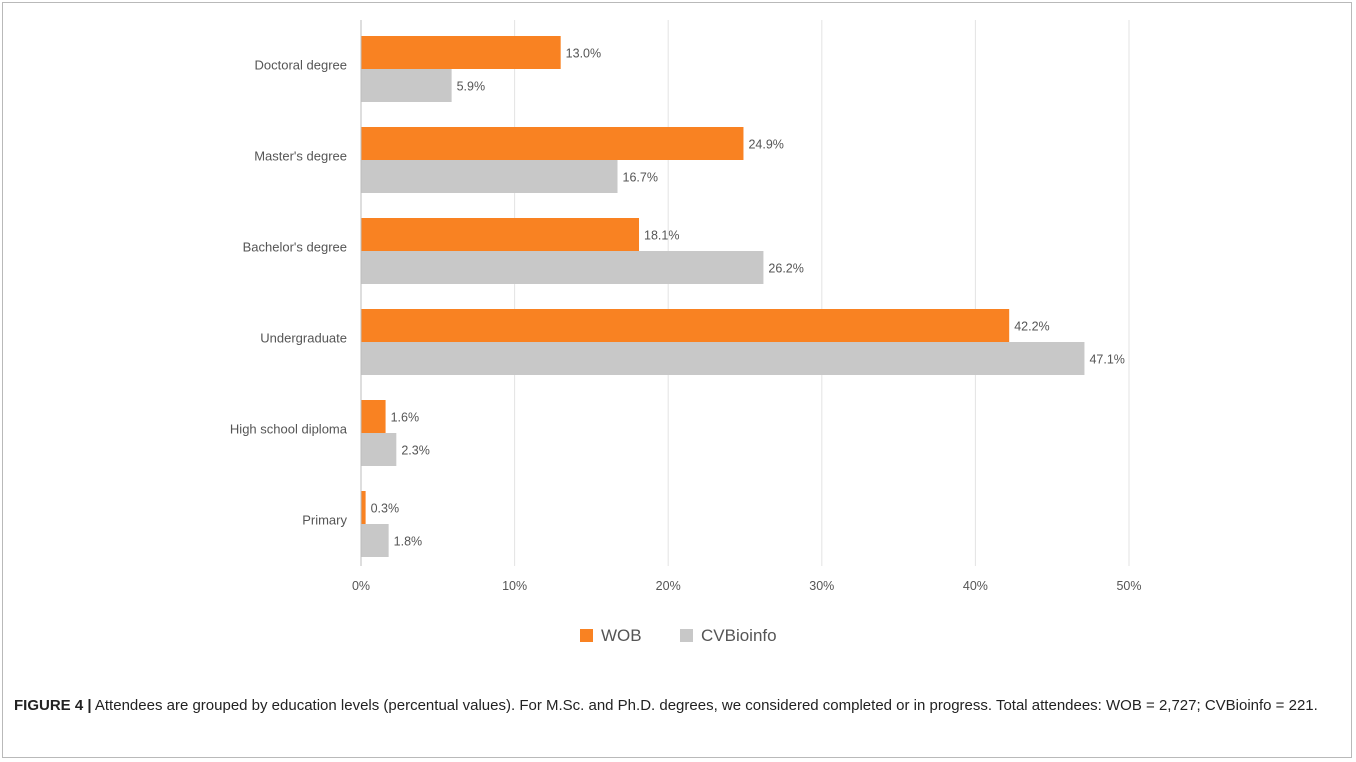  What do you see at coordinates (324, 520) in the screenshot?
I see `category-label-5: Primary` at bounding box center [324, 520].